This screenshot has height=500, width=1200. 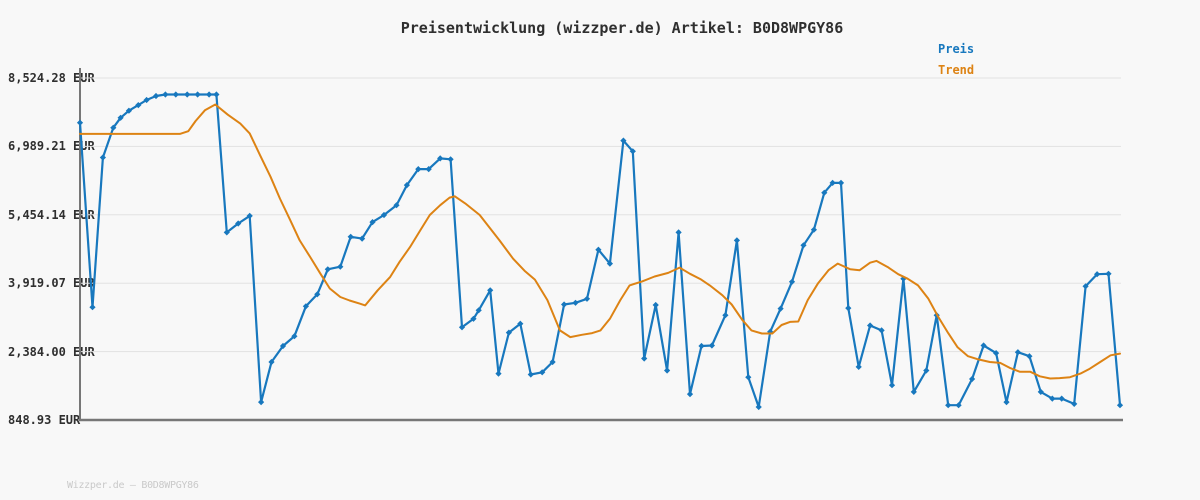 I want to click on y-axis-tick-label: 6,989.21 EUR, so click(x=51, y=146).